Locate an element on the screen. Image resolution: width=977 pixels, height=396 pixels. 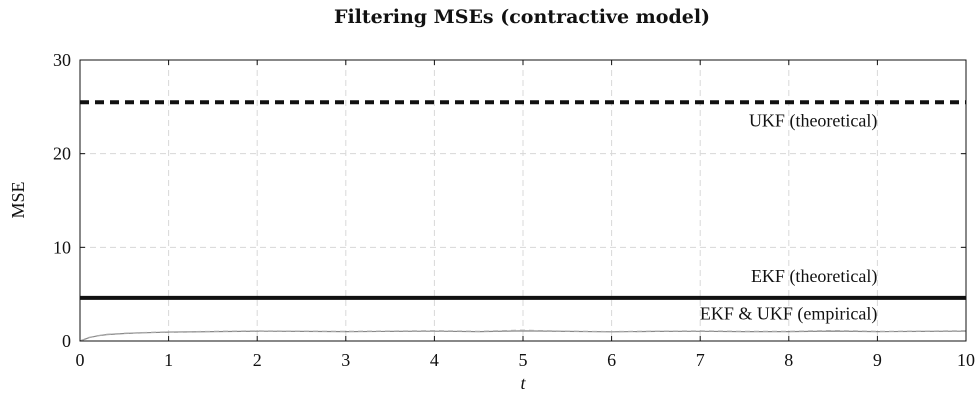
y-tick-label: 30 is located at coordinates (62, 60).